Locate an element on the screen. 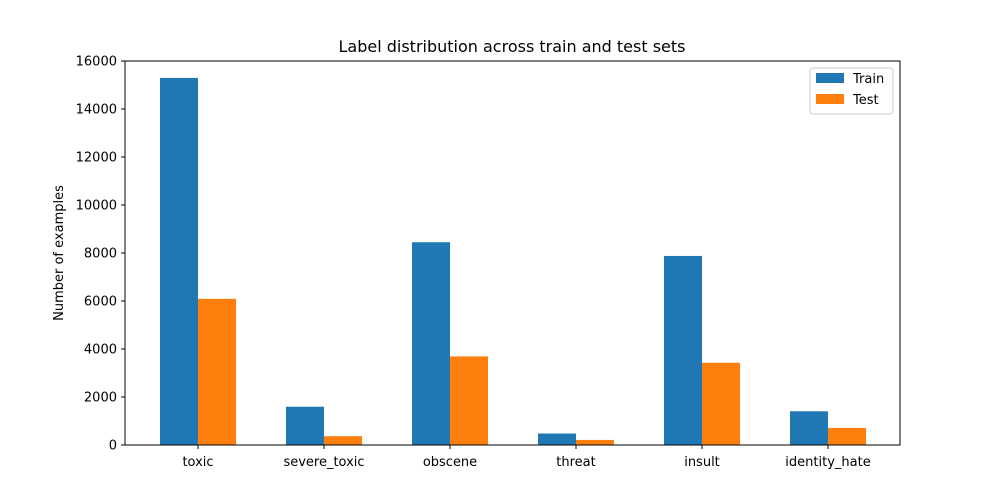 This screenshot has width=1000, height=500. y-tick-label: 2000 is located at coordinates (100, 398).